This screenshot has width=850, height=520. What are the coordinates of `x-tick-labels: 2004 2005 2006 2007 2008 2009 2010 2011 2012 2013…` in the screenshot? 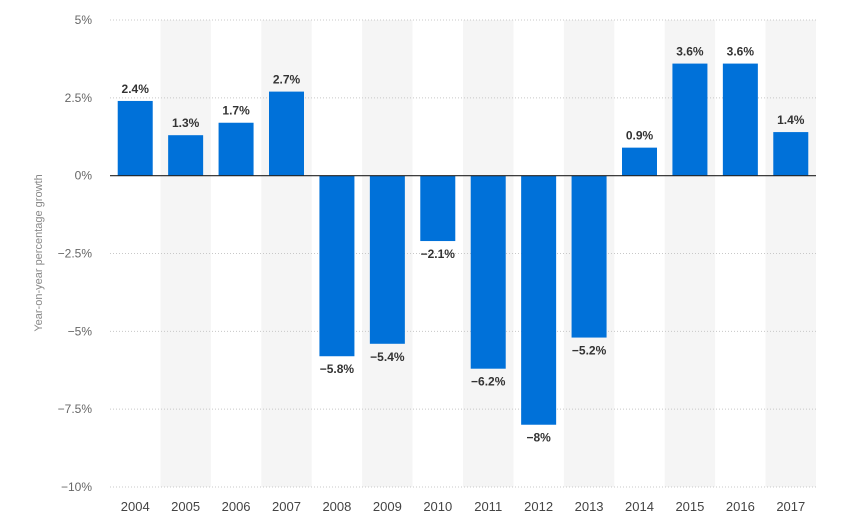 It's located at (463, 506).